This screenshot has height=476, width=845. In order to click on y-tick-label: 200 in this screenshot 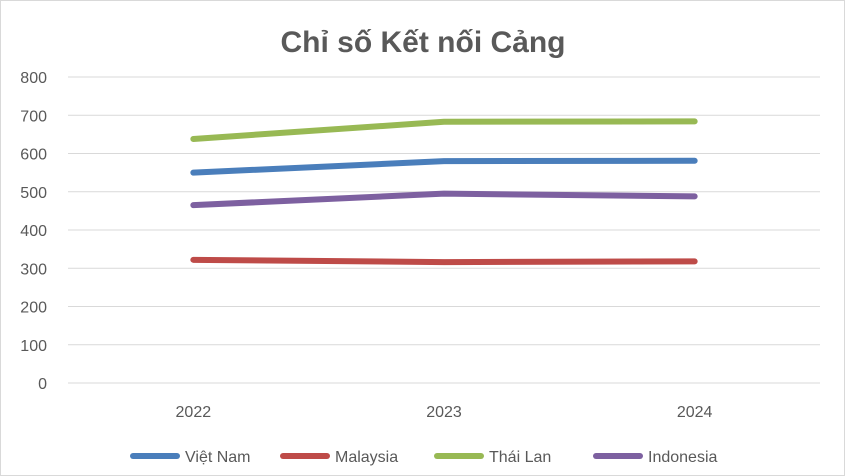, I will do `click(33, 308)`.